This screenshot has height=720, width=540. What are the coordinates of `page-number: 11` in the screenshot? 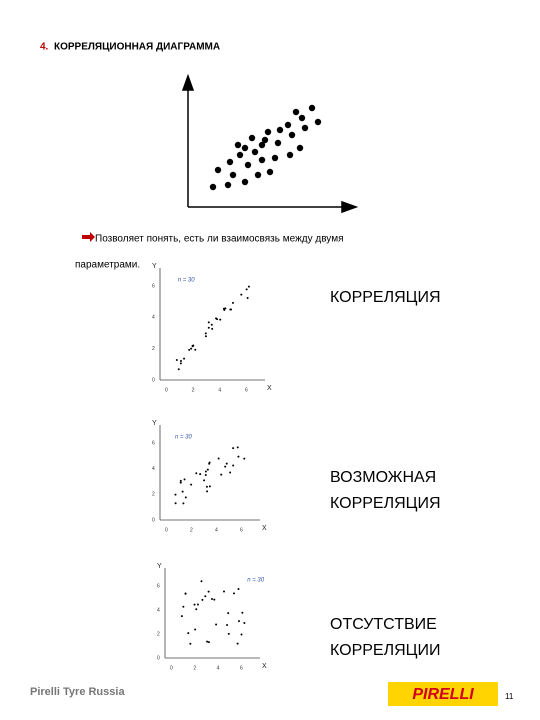 It's located at (509, 696).